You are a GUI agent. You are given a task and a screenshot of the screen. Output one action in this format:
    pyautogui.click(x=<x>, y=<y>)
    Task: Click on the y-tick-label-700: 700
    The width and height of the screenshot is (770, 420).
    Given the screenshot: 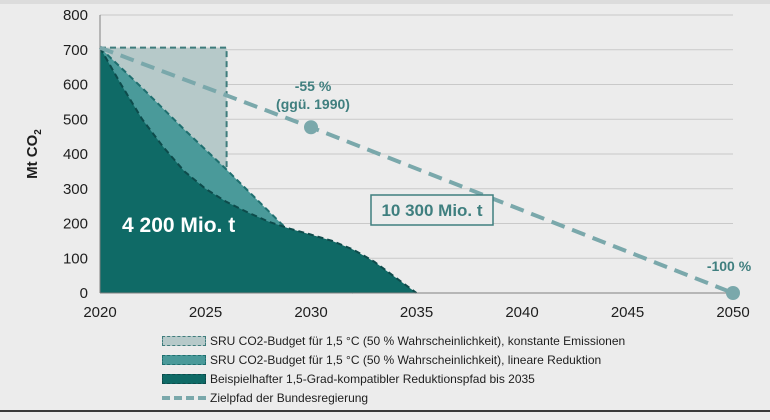 What is the action you would take?
    pyautogui.click(x=75, y=50)
    